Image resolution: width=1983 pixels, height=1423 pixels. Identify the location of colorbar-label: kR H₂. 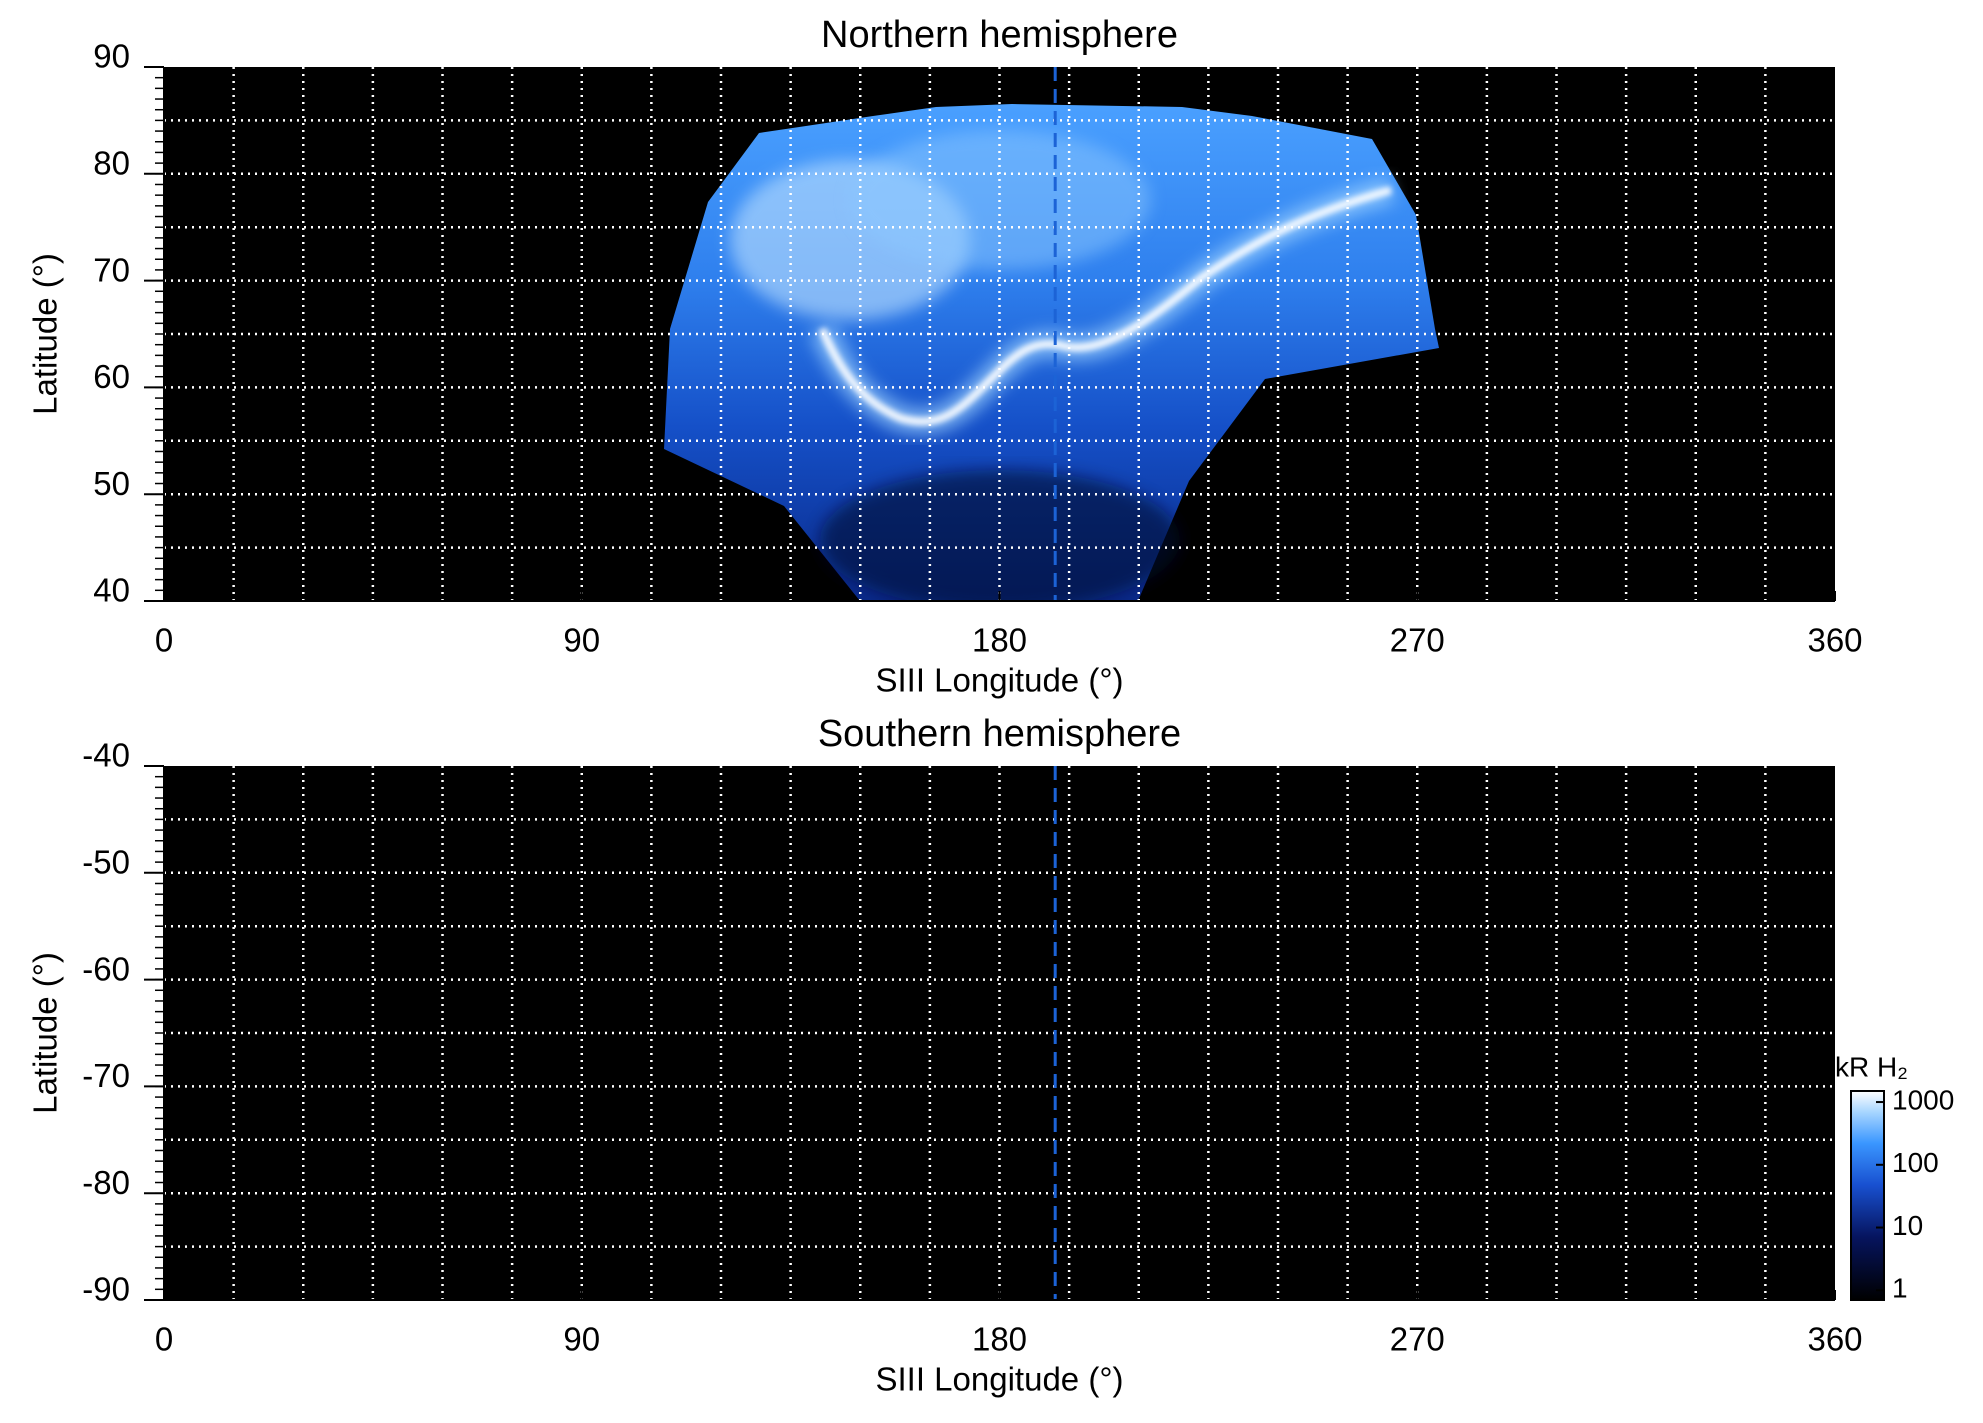
(1871, 1066).